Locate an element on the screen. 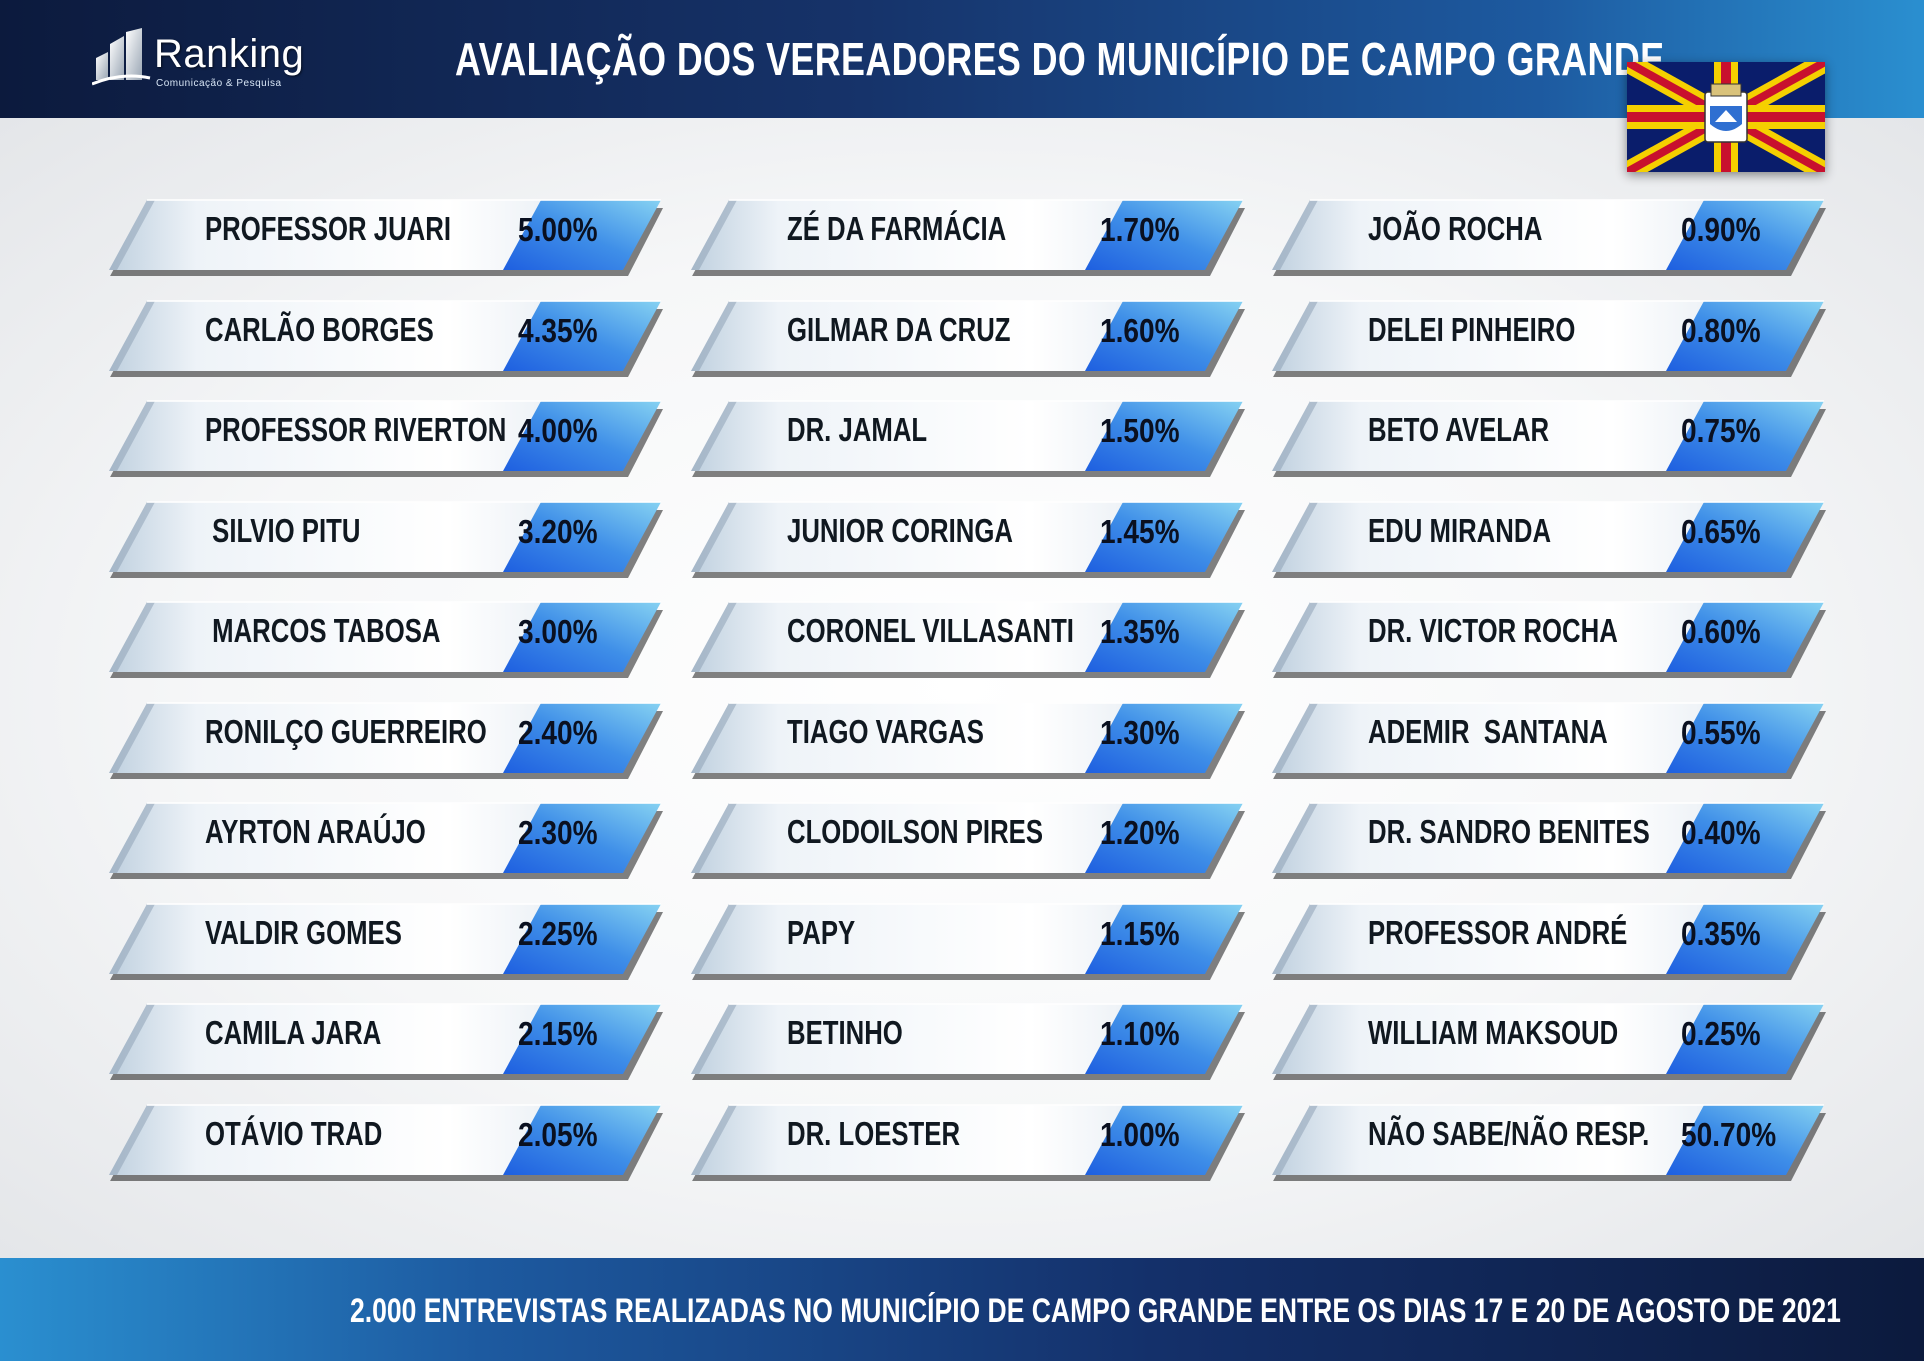 The image size is (1924, 1361). candidate-name: BETINHO is located at coordinates (845, 1032).